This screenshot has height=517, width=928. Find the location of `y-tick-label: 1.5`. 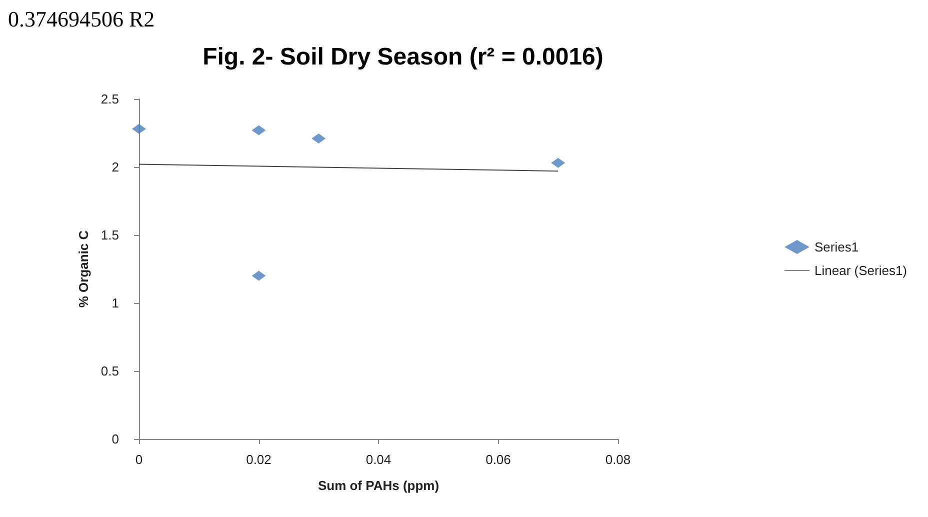

y-tick-label: 1.5 is located at coordinates (109, 235).